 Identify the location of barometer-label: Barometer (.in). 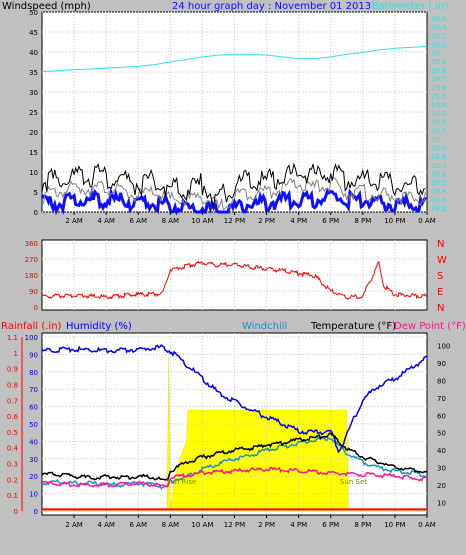
(410, 6).